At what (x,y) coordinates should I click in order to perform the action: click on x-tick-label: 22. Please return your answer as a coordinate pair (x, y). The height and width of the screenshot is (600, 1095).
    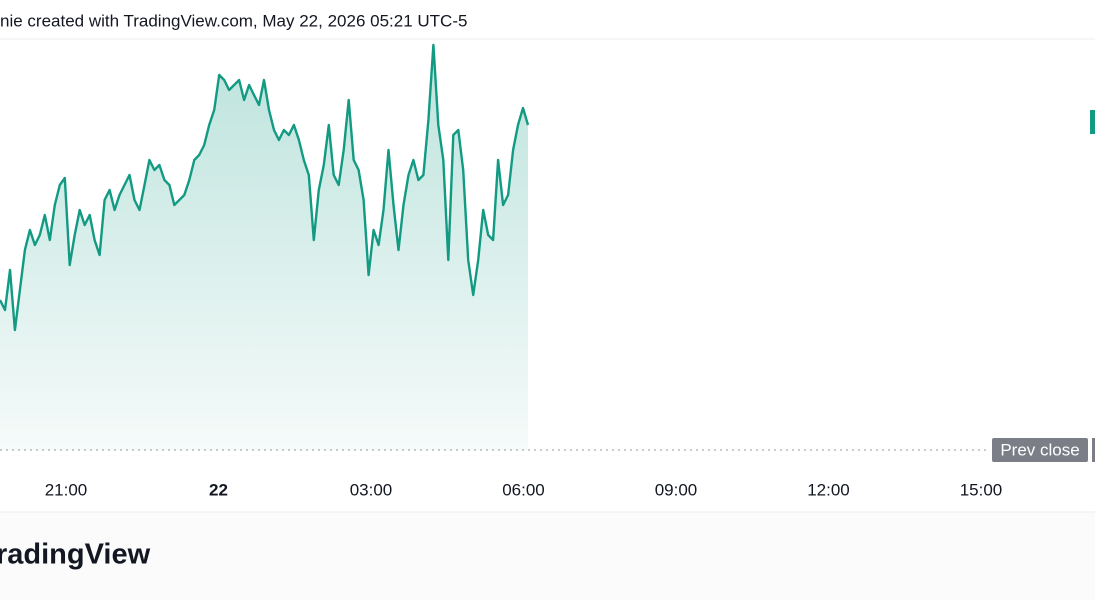
    Looking at the image, I should click on (218, 489).